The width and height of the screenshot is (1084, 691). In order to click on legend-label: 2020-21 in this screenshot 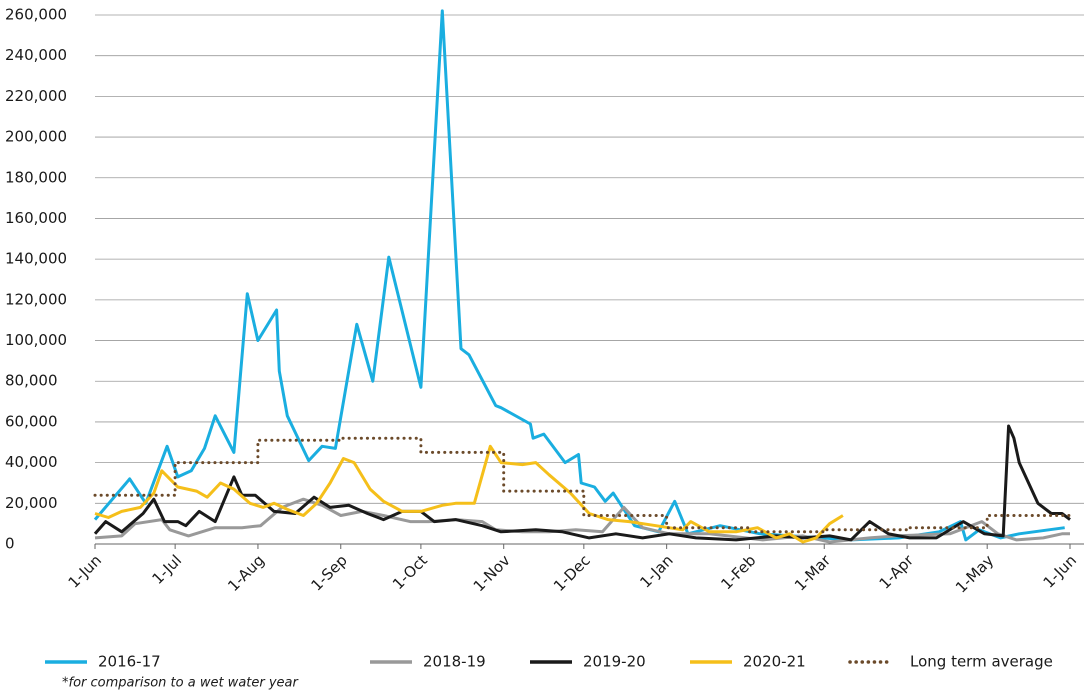, I will do `click(774, 662)`.